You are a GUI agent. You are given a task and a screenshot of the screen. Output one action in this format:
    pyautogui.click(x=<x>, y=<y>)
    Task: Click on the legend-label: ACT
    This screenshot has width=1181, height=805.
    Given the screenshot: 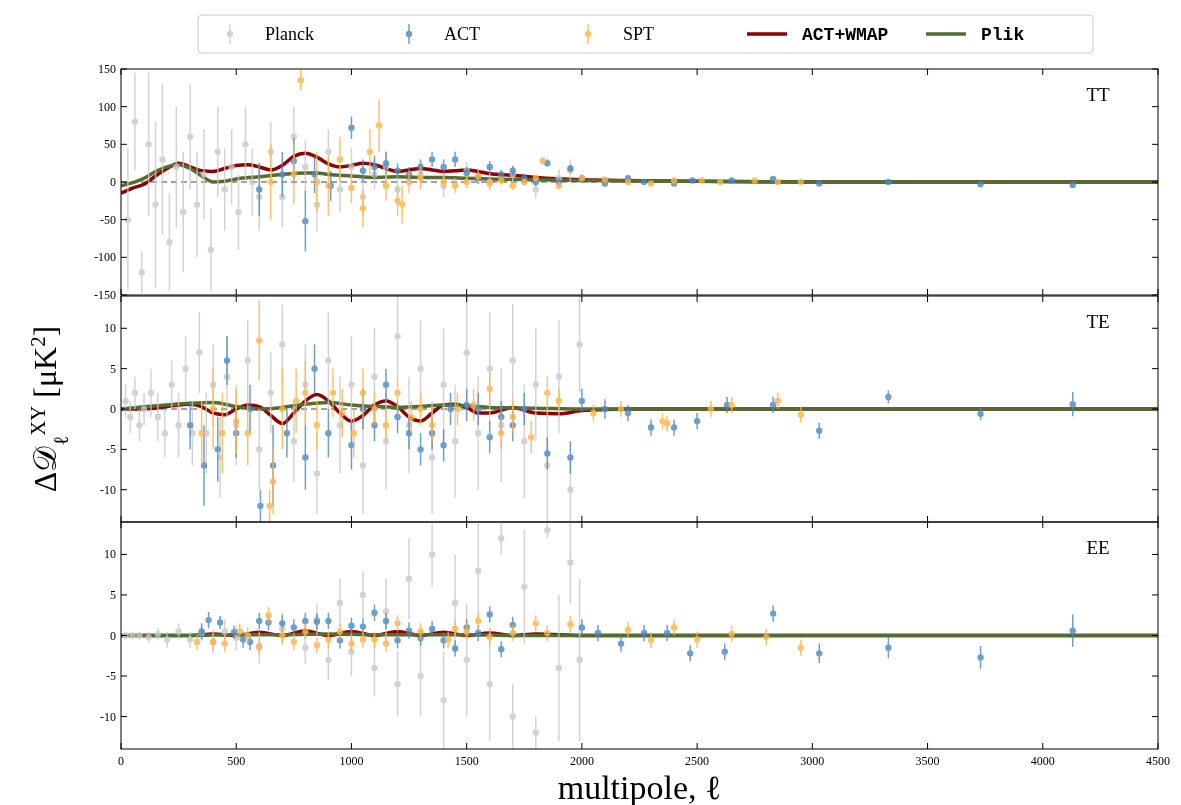 What is the action you would take?
    pyautogui.click(x=462, y=34)
    